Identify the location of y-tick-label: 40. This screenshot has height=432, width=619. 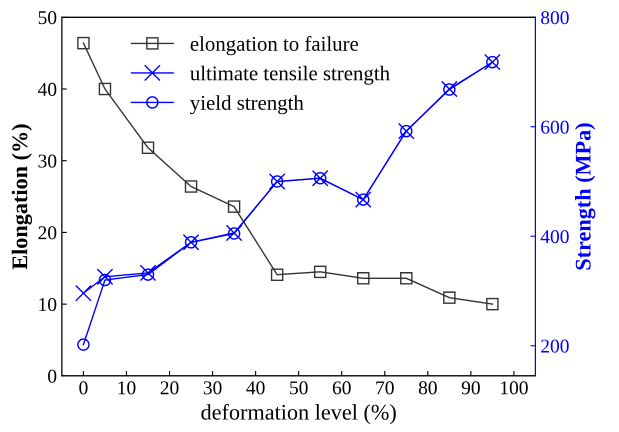
(47, 89).